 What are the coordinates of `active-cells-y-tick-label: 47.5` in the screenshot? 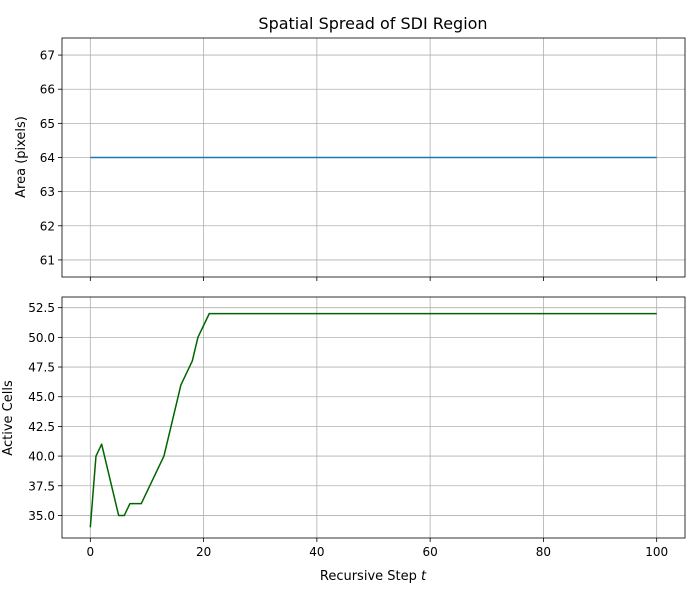 It's located at (41, 368).